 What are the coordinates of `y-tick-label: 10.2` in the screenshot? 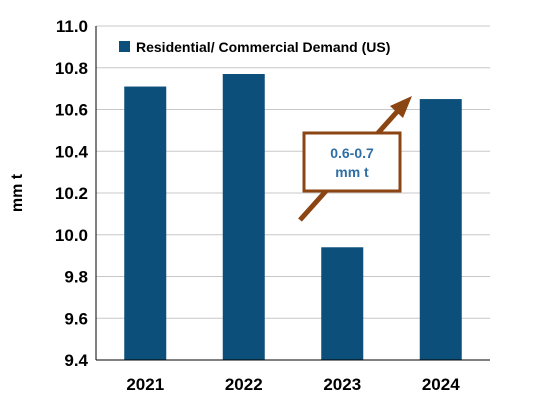 It's located at (71, 193).